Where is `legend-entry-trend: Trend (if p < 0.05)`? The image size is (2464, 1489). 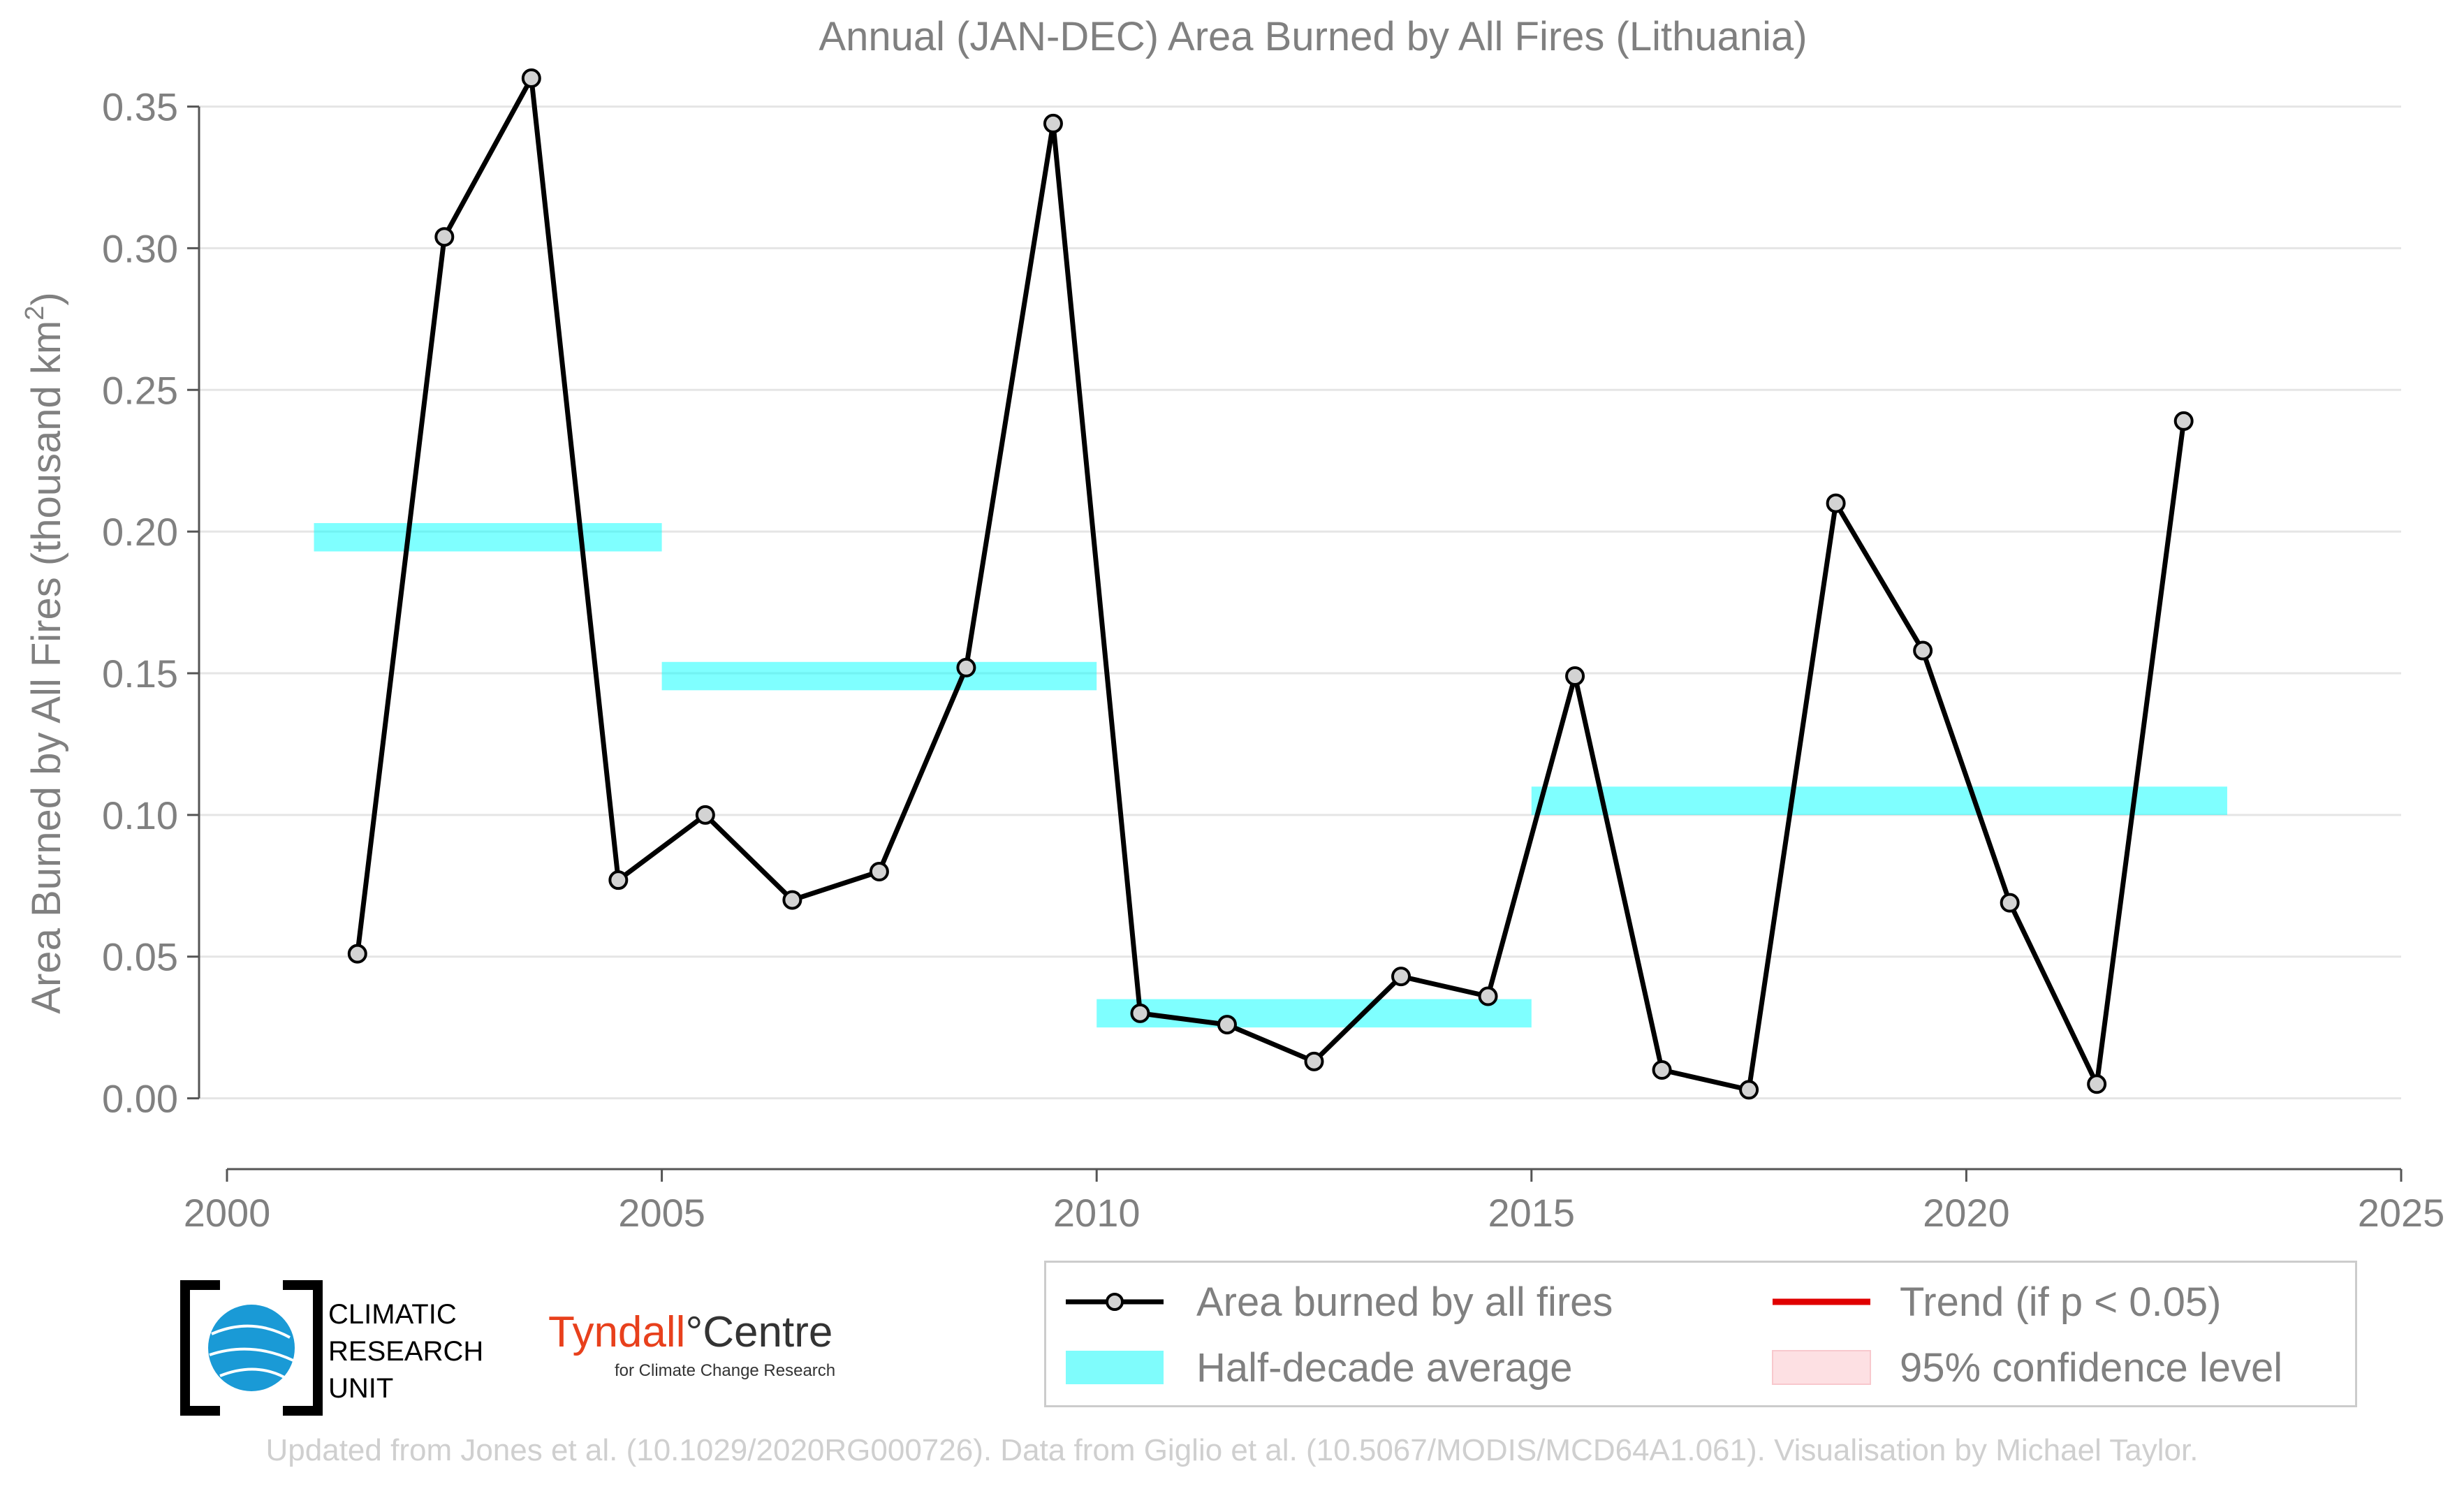 legend-entry-trend: Trend (if p < 0.05) is located at coordinates (1997, 1302).